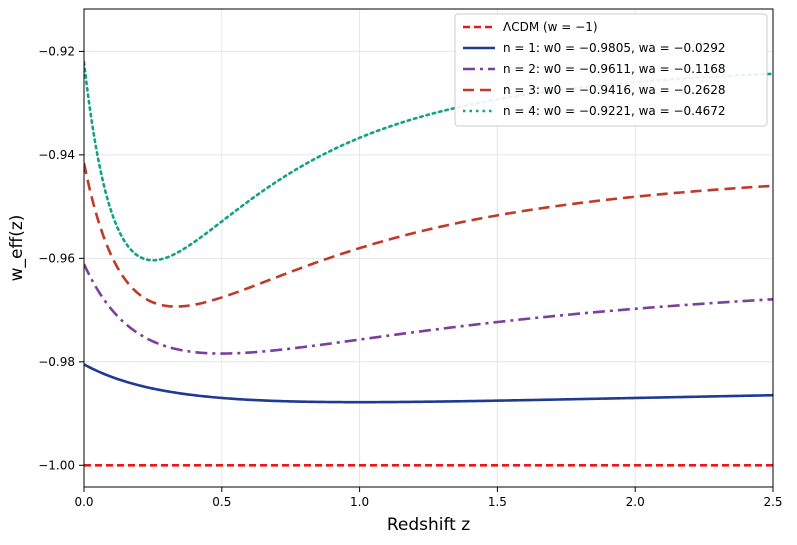 The width and height of the screenshot is (797, 545). I want to click on legend-box, so click(611, 70).